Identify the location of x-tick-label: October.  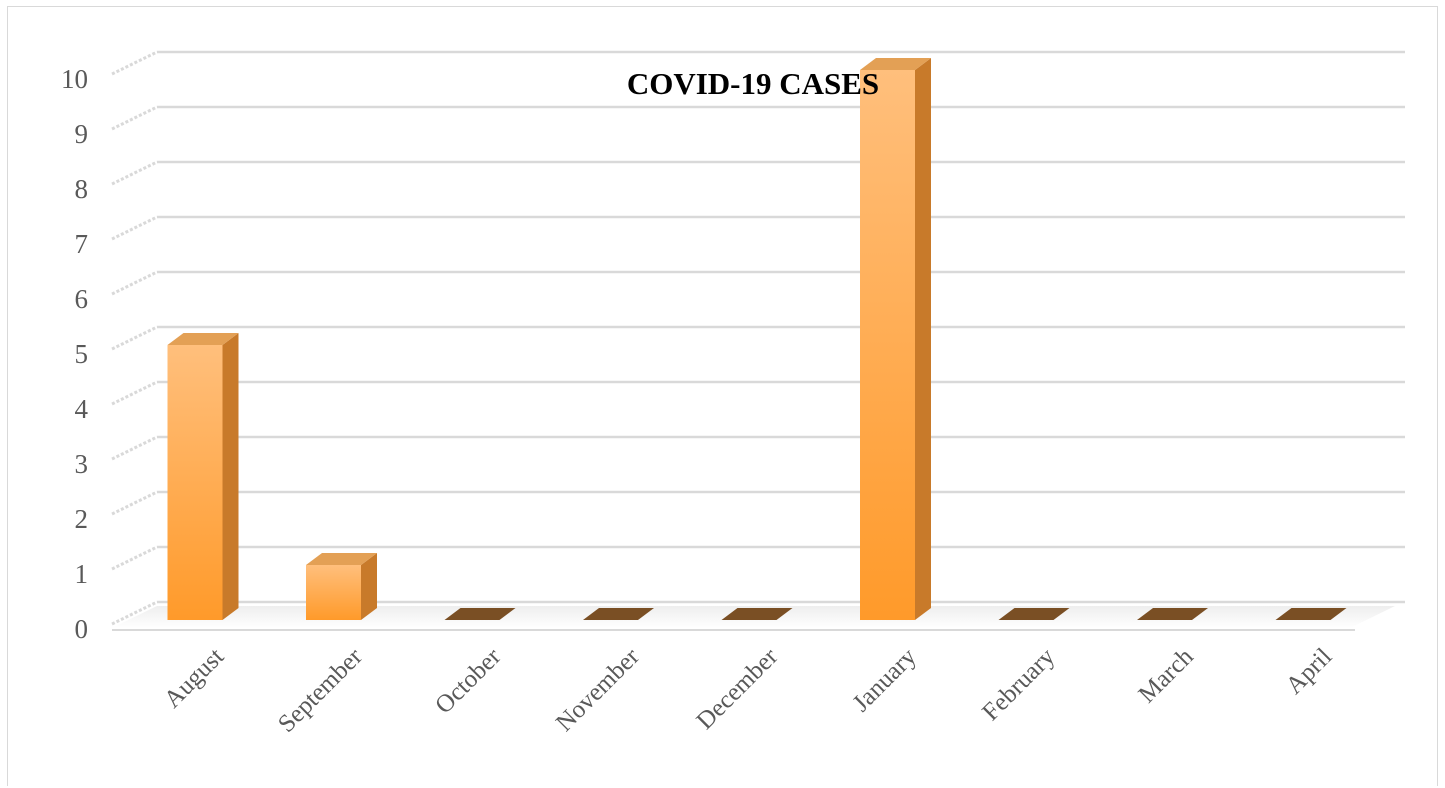
(468, 681).